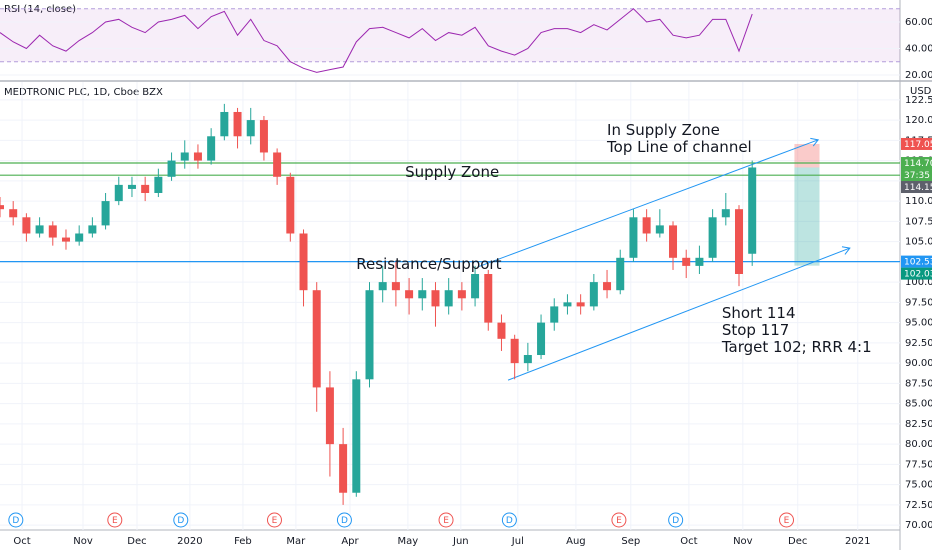  Describe the element at coordinates (918, 404) in the screenshot. I see `y-tick-label: 85.00` at that location.